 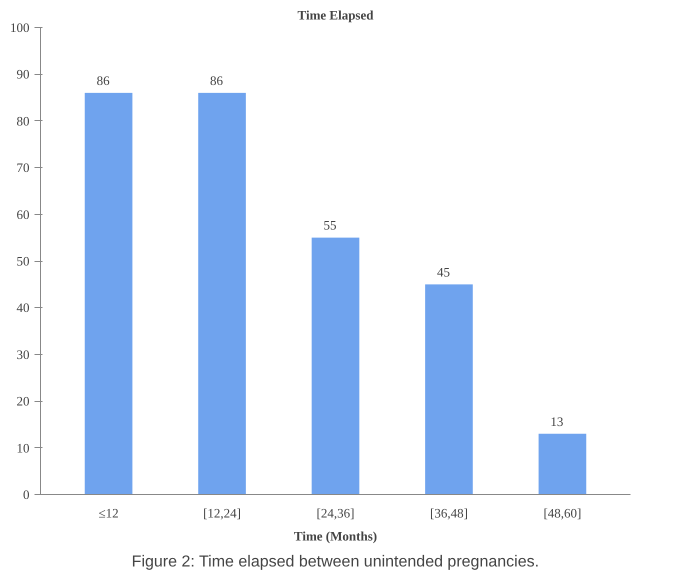 I want to click on x-tick-label: ≤12, so click(x=108, y=513).